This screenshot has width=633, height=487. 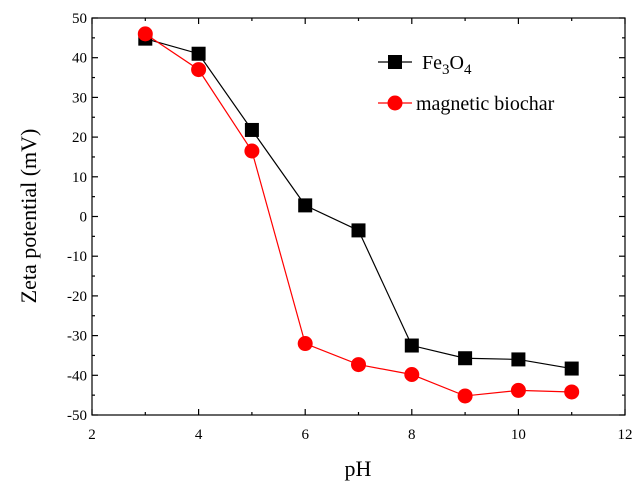 I want to click on y-axis-label: Zeta potential (mV), so click(x=28, y=216).